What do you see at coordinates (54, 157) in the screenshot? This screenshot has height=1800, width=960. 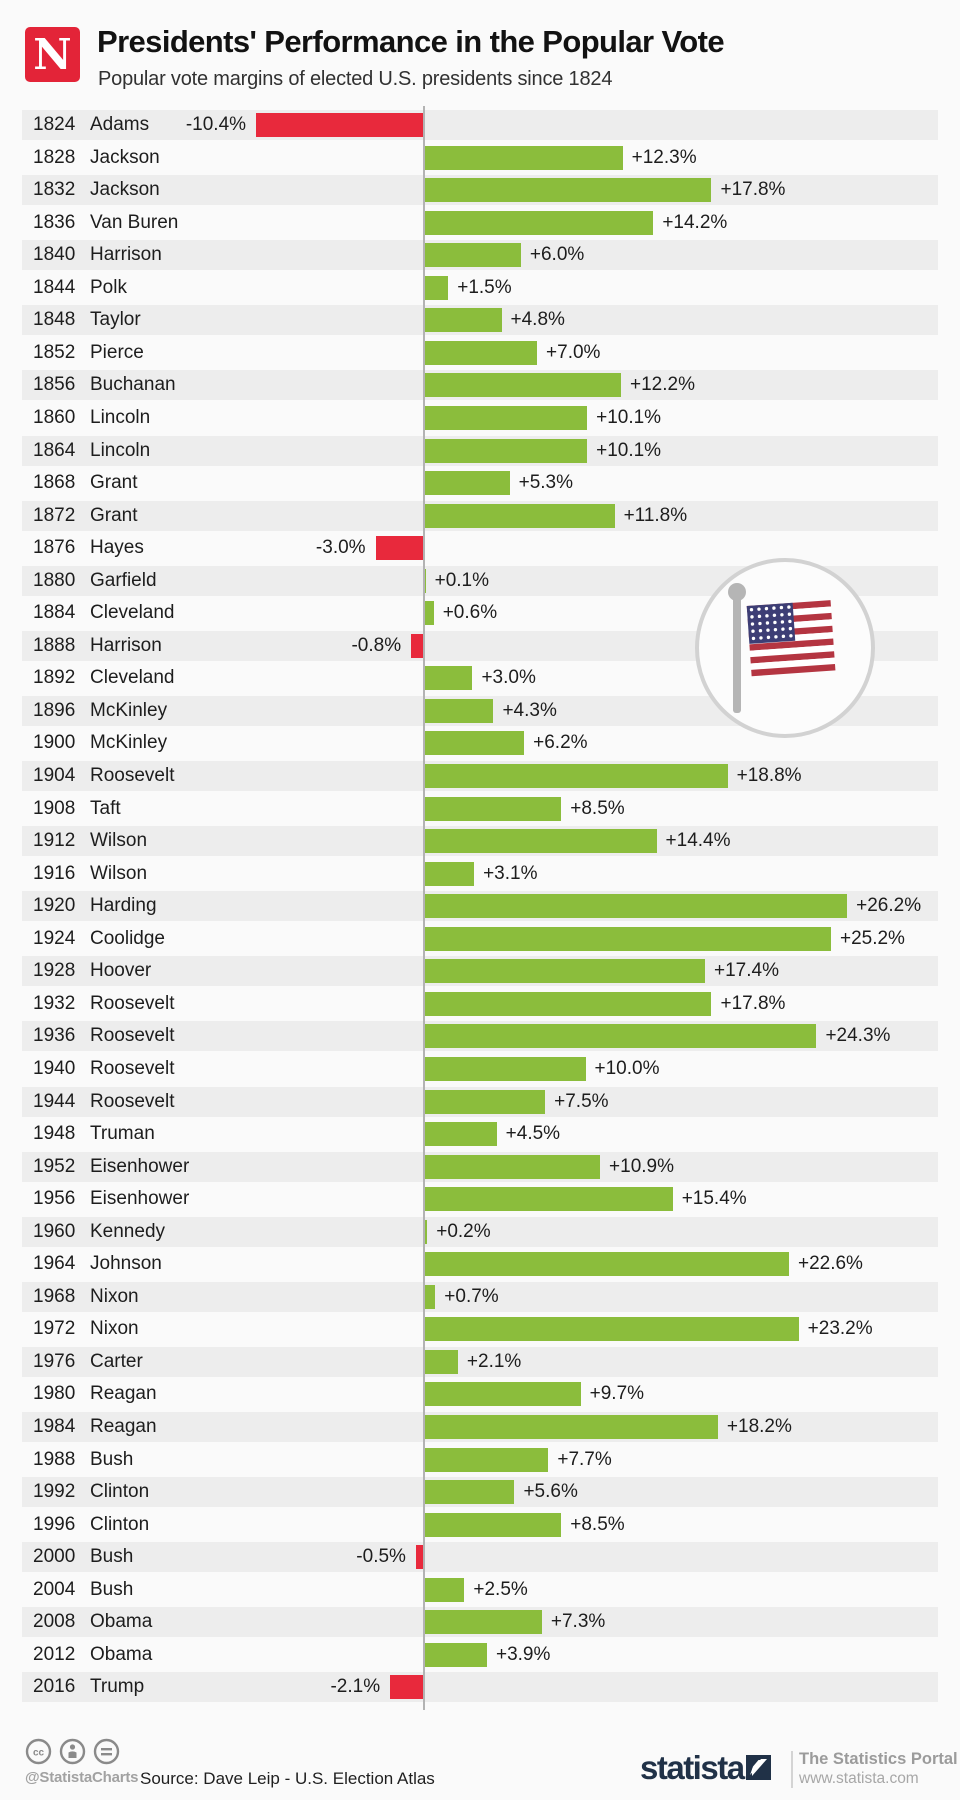 I see `row-year-label: 1828` at bounding box center [54, 157].